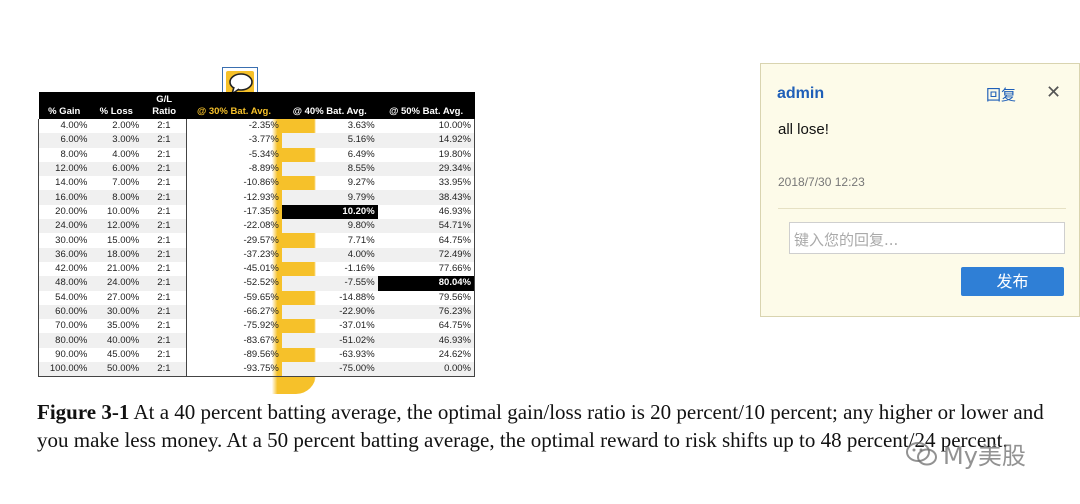  What do you see at coordinates (361, 240) in the screenshot?
I see `table-cell: 7.71%` at bounding box center [361, 240].